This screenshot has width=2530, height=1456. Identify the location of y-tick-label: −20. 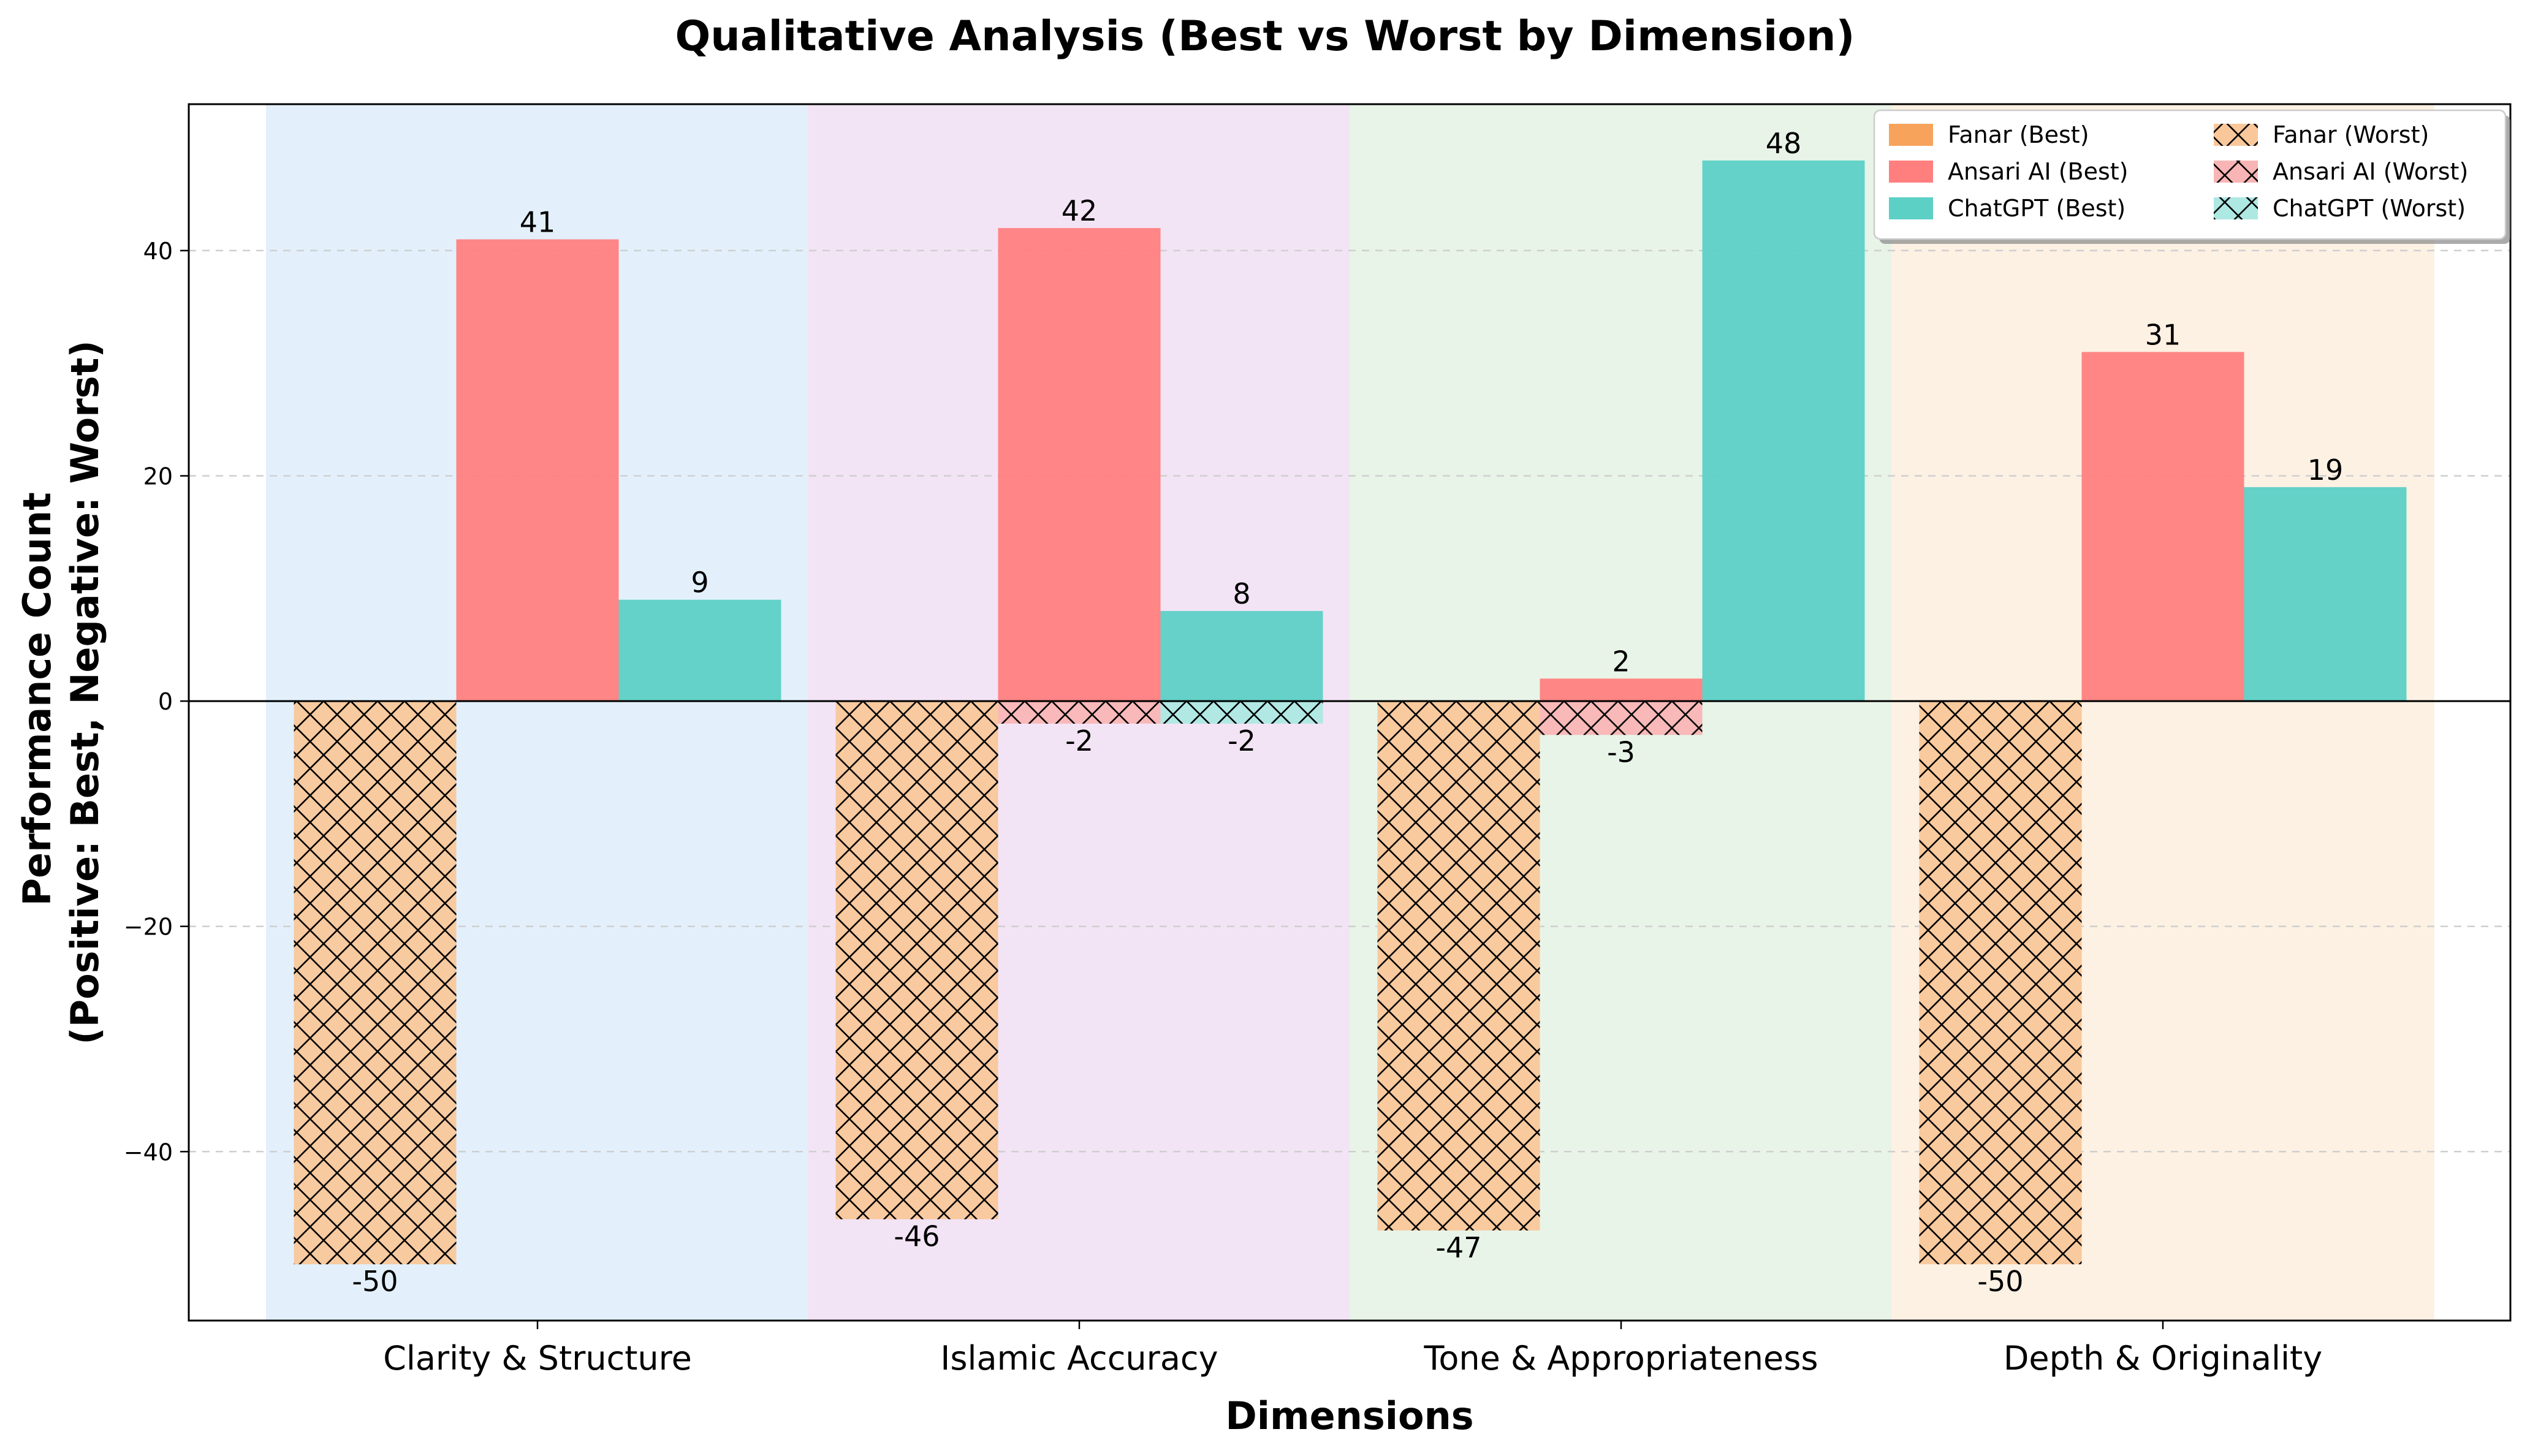
(148, 927).